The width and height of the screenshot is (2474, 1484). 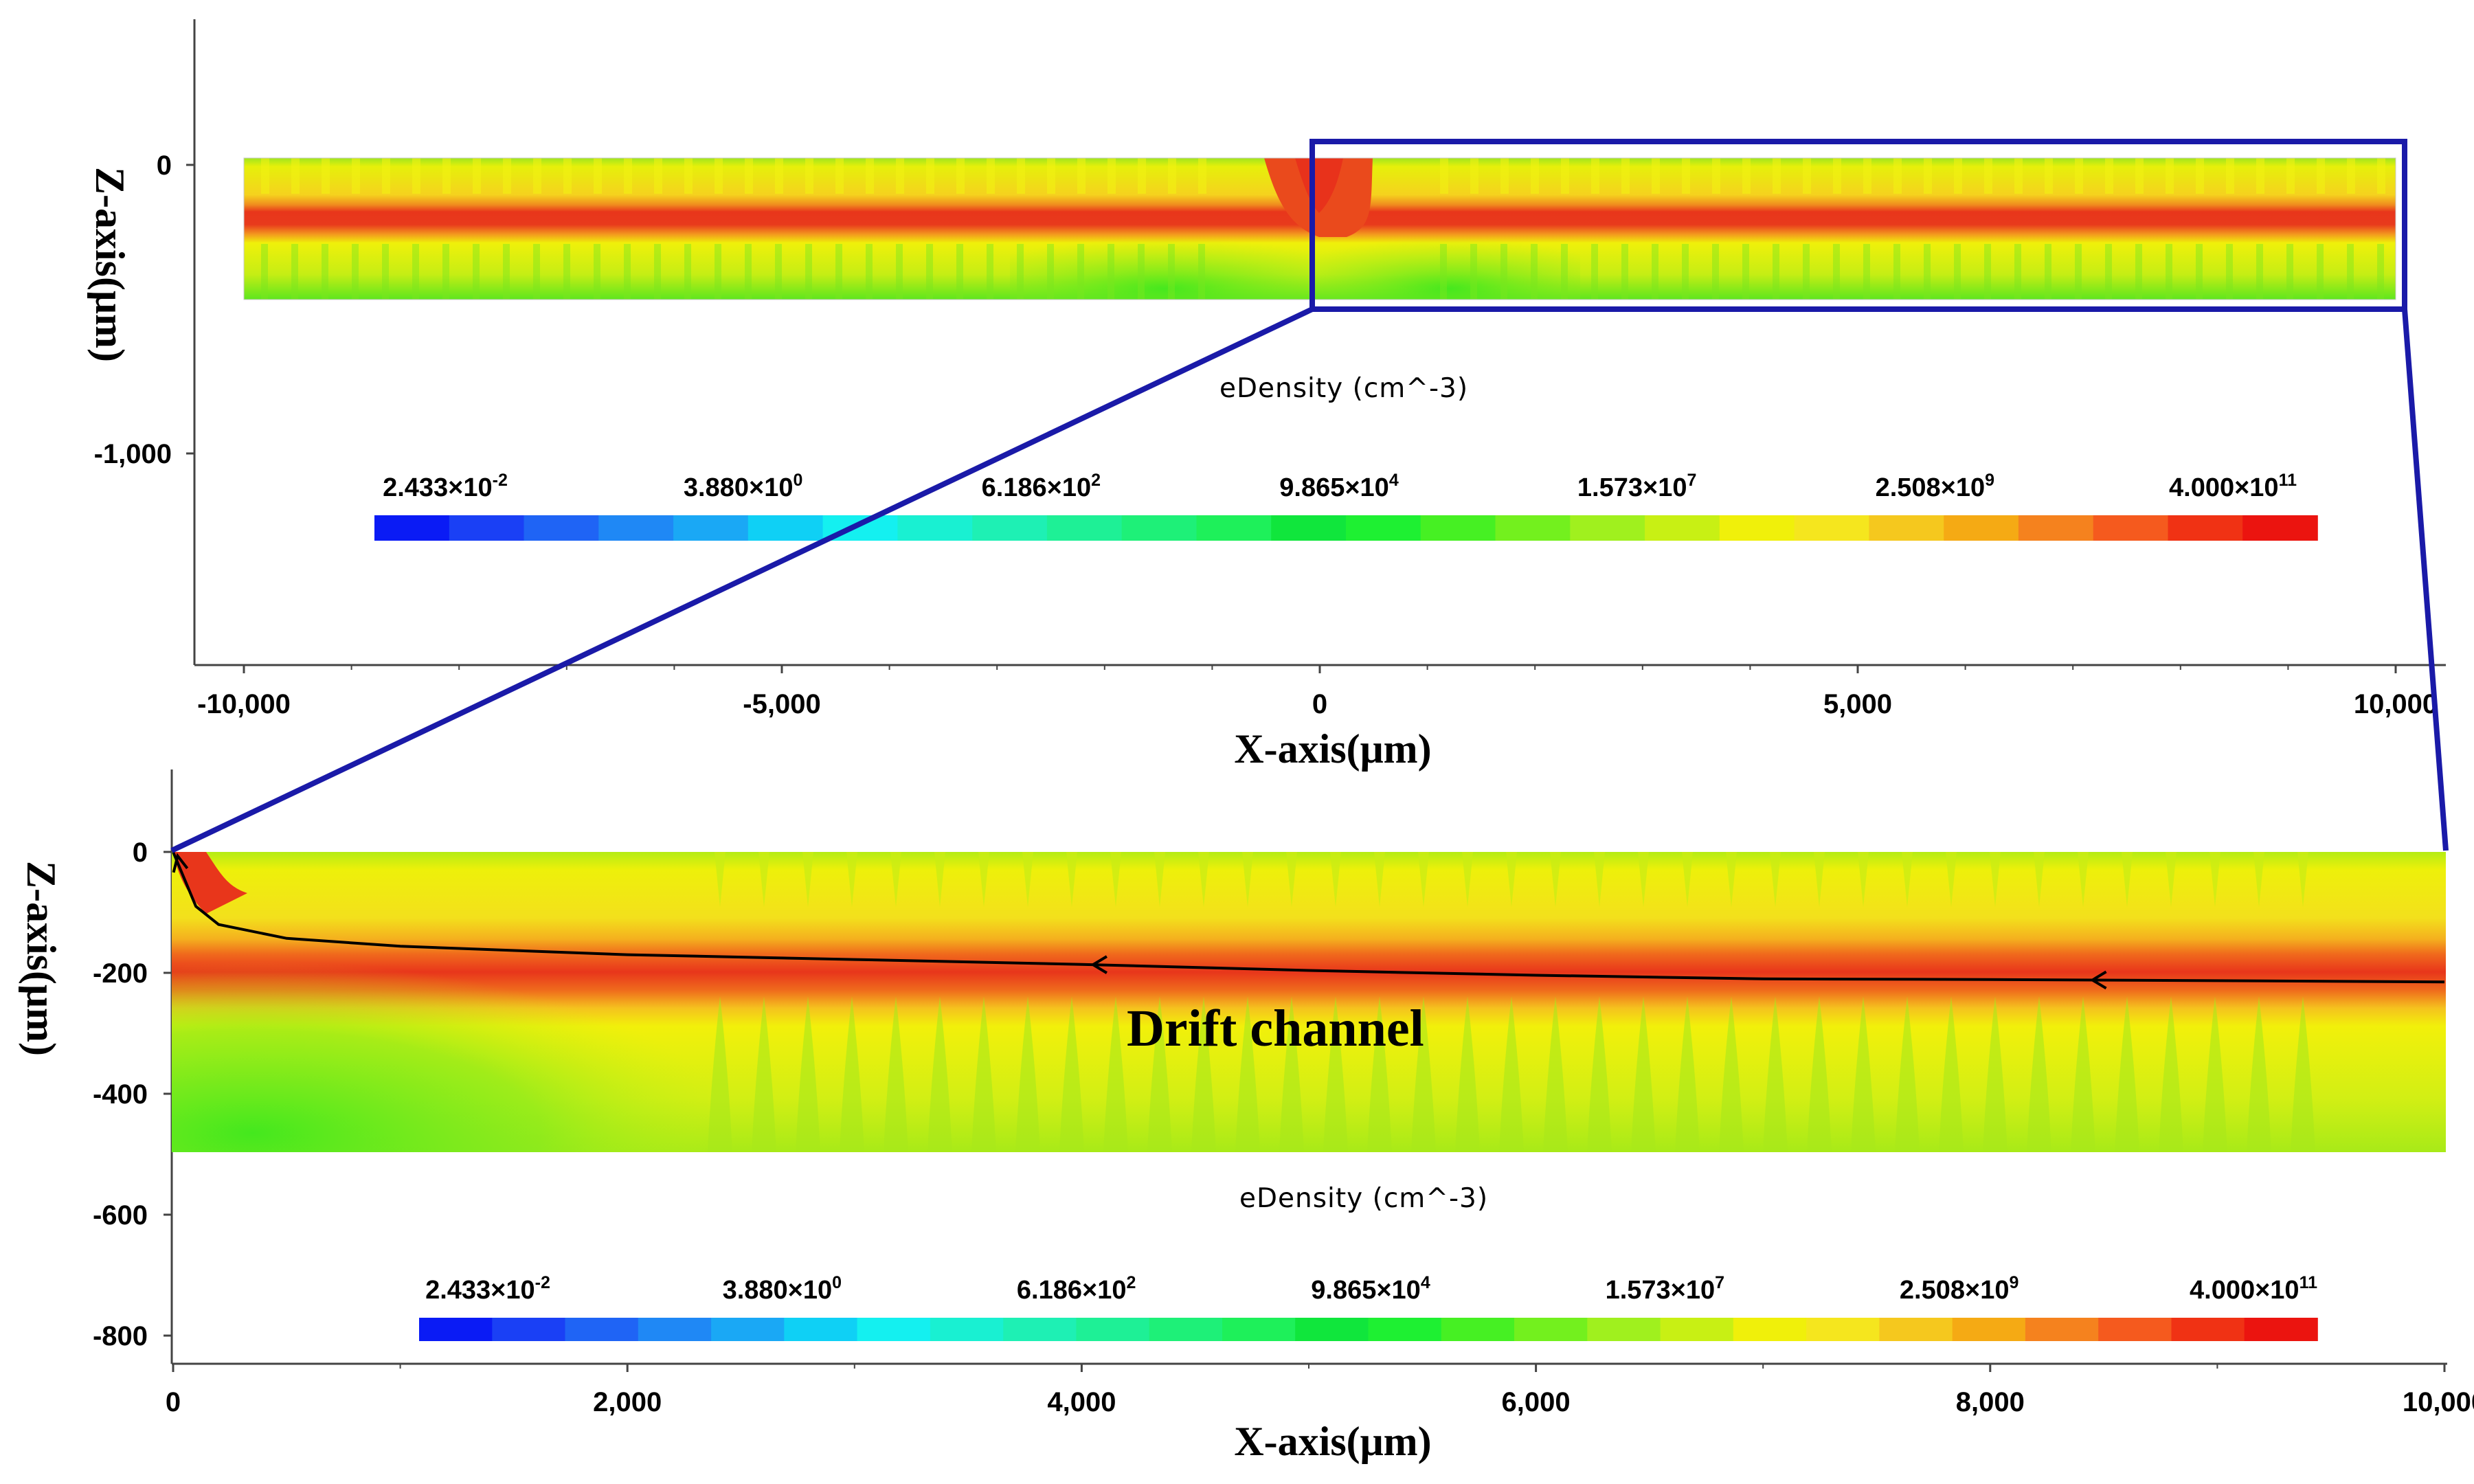 I want to click on colorbar-tick-label: 9.865×10⁴, so click(x=1370, y=1289).